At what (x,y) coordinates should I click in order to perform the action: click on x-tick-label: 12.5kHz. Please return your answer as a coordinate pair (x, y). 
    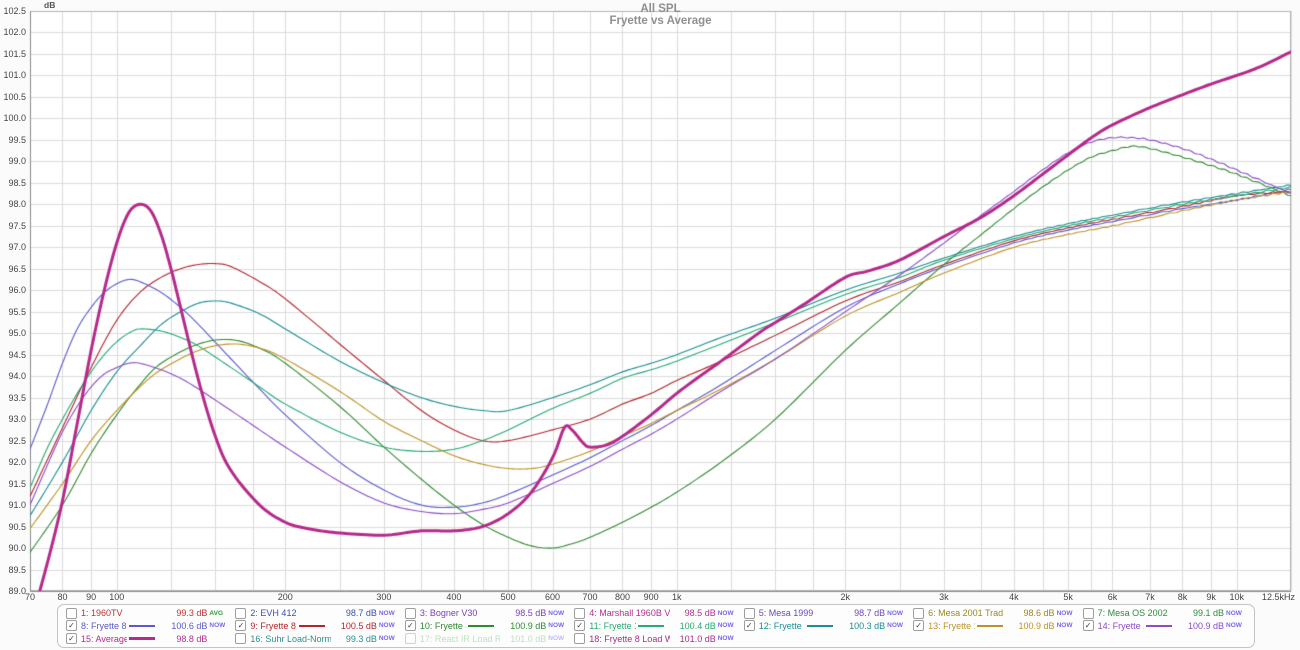
    Looking at the image, I should click on (1278, 597).